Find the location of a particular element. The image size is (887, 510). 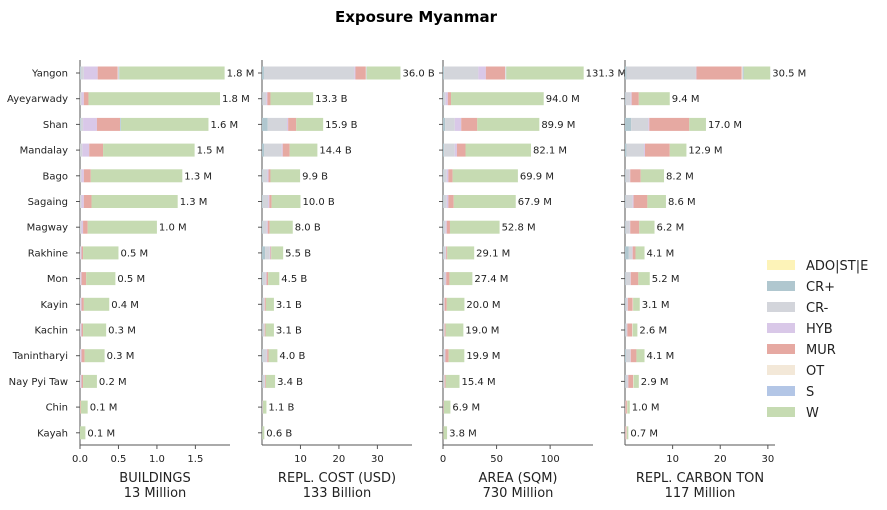

region-label: Kachin is located at coordinates (51, 331).